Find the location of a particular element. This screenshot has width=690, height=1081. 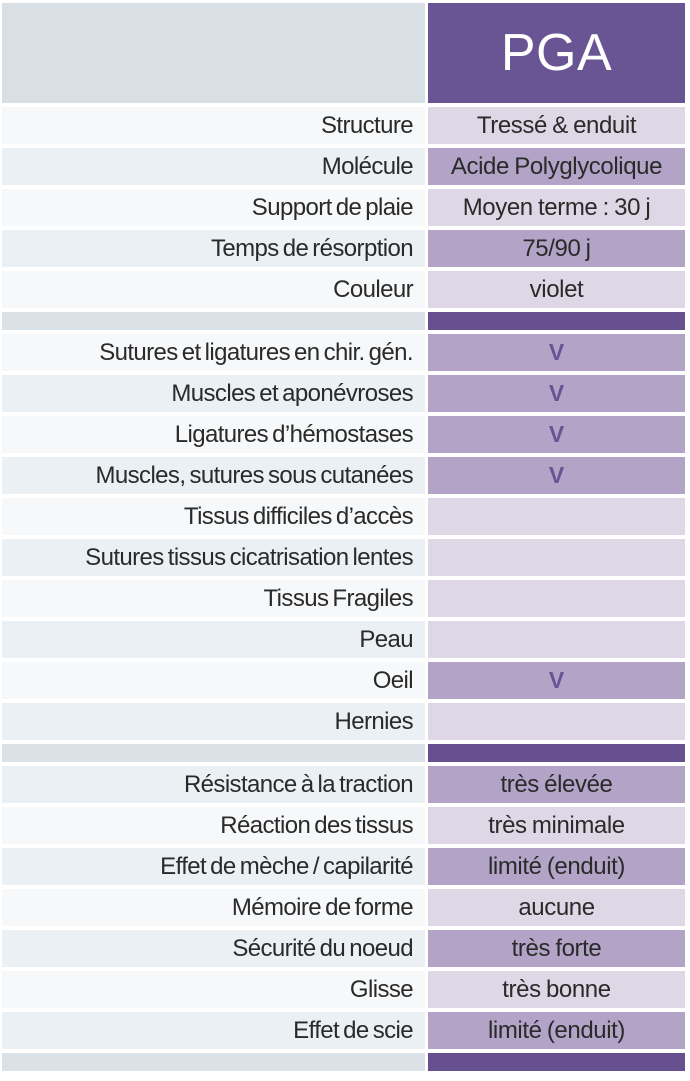

row-value: violet is located at coordinates (556, 289).